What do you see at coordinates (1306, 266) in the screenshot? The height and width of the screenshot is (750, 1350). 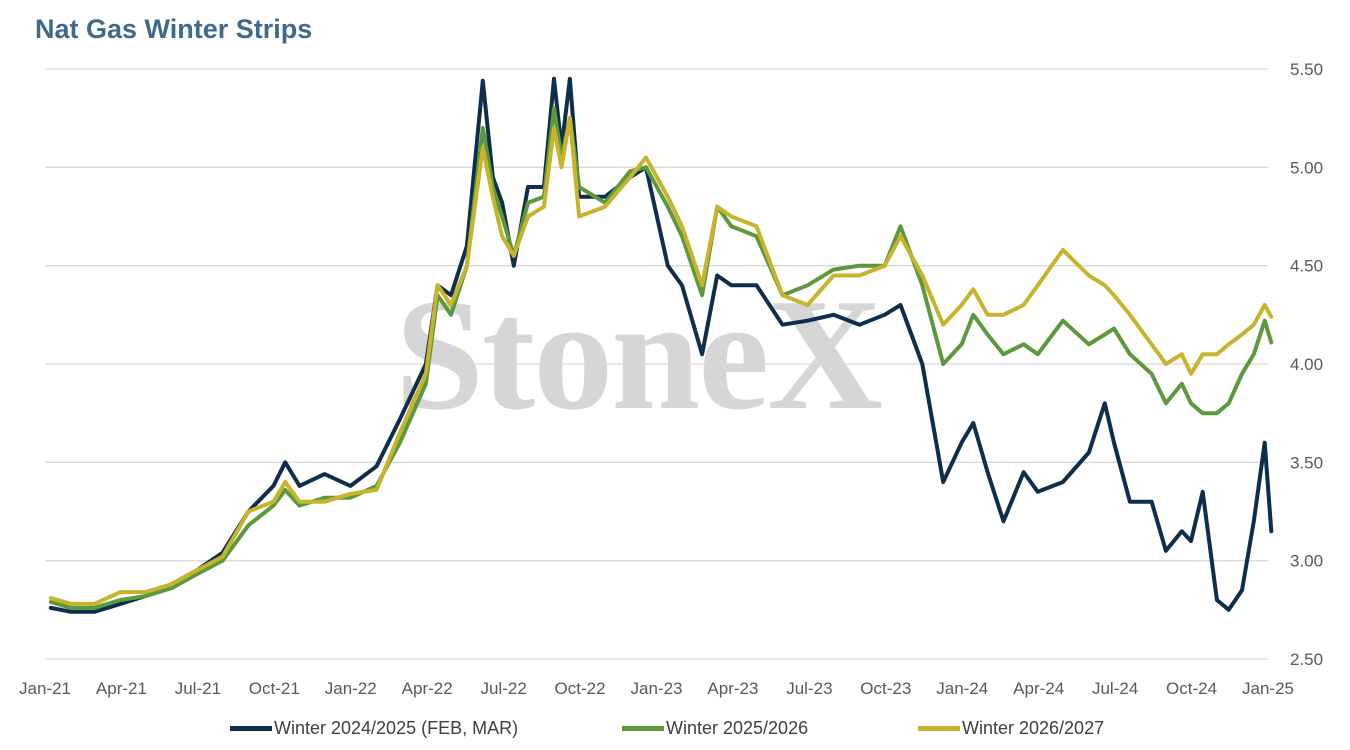 I see `y-tick-label: 4.50` at bounding box center [1306, 266].